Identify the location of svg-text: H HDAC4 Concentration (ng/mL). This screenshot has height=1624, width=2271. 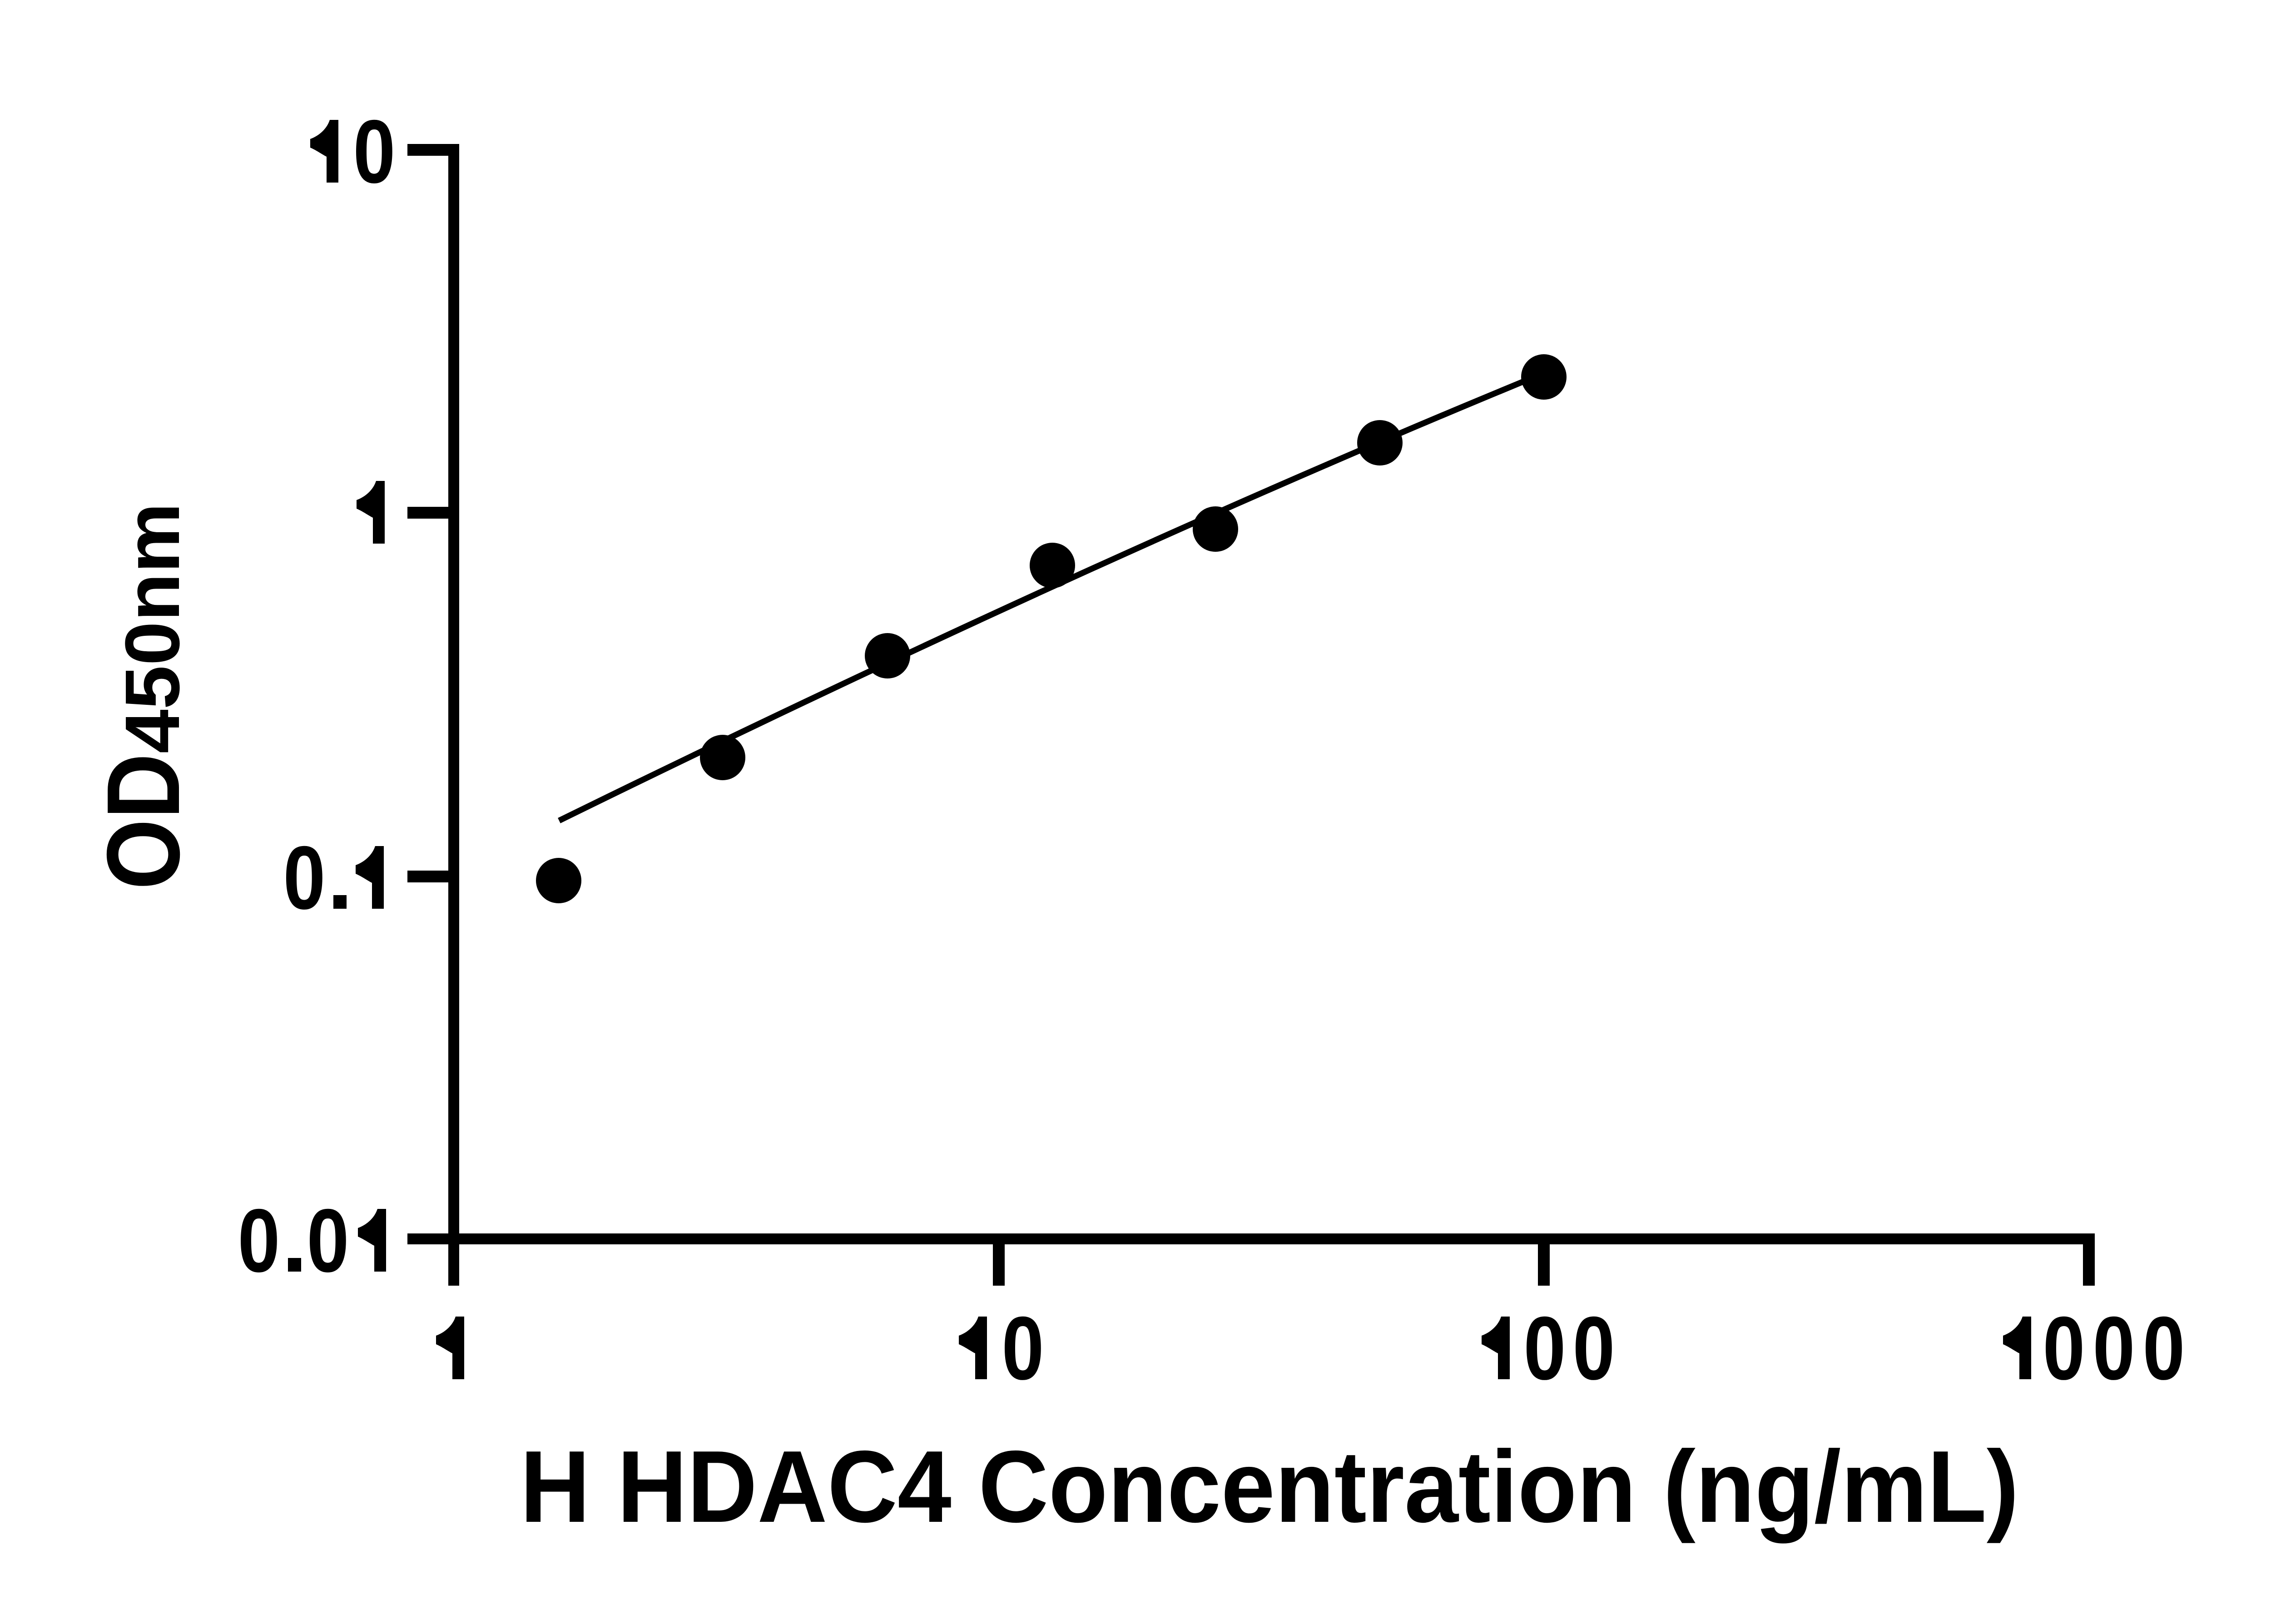
(1269, 1486).